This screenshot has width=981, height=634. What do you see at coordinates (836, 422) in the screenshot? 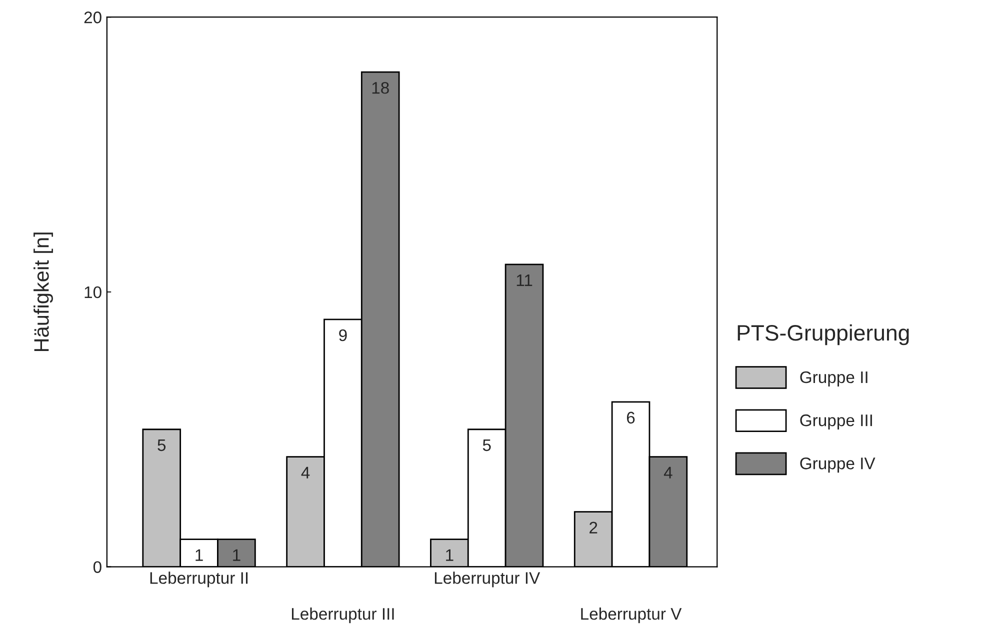
I see `legend-label: Gruppe III` at bounding box center [836, 422].